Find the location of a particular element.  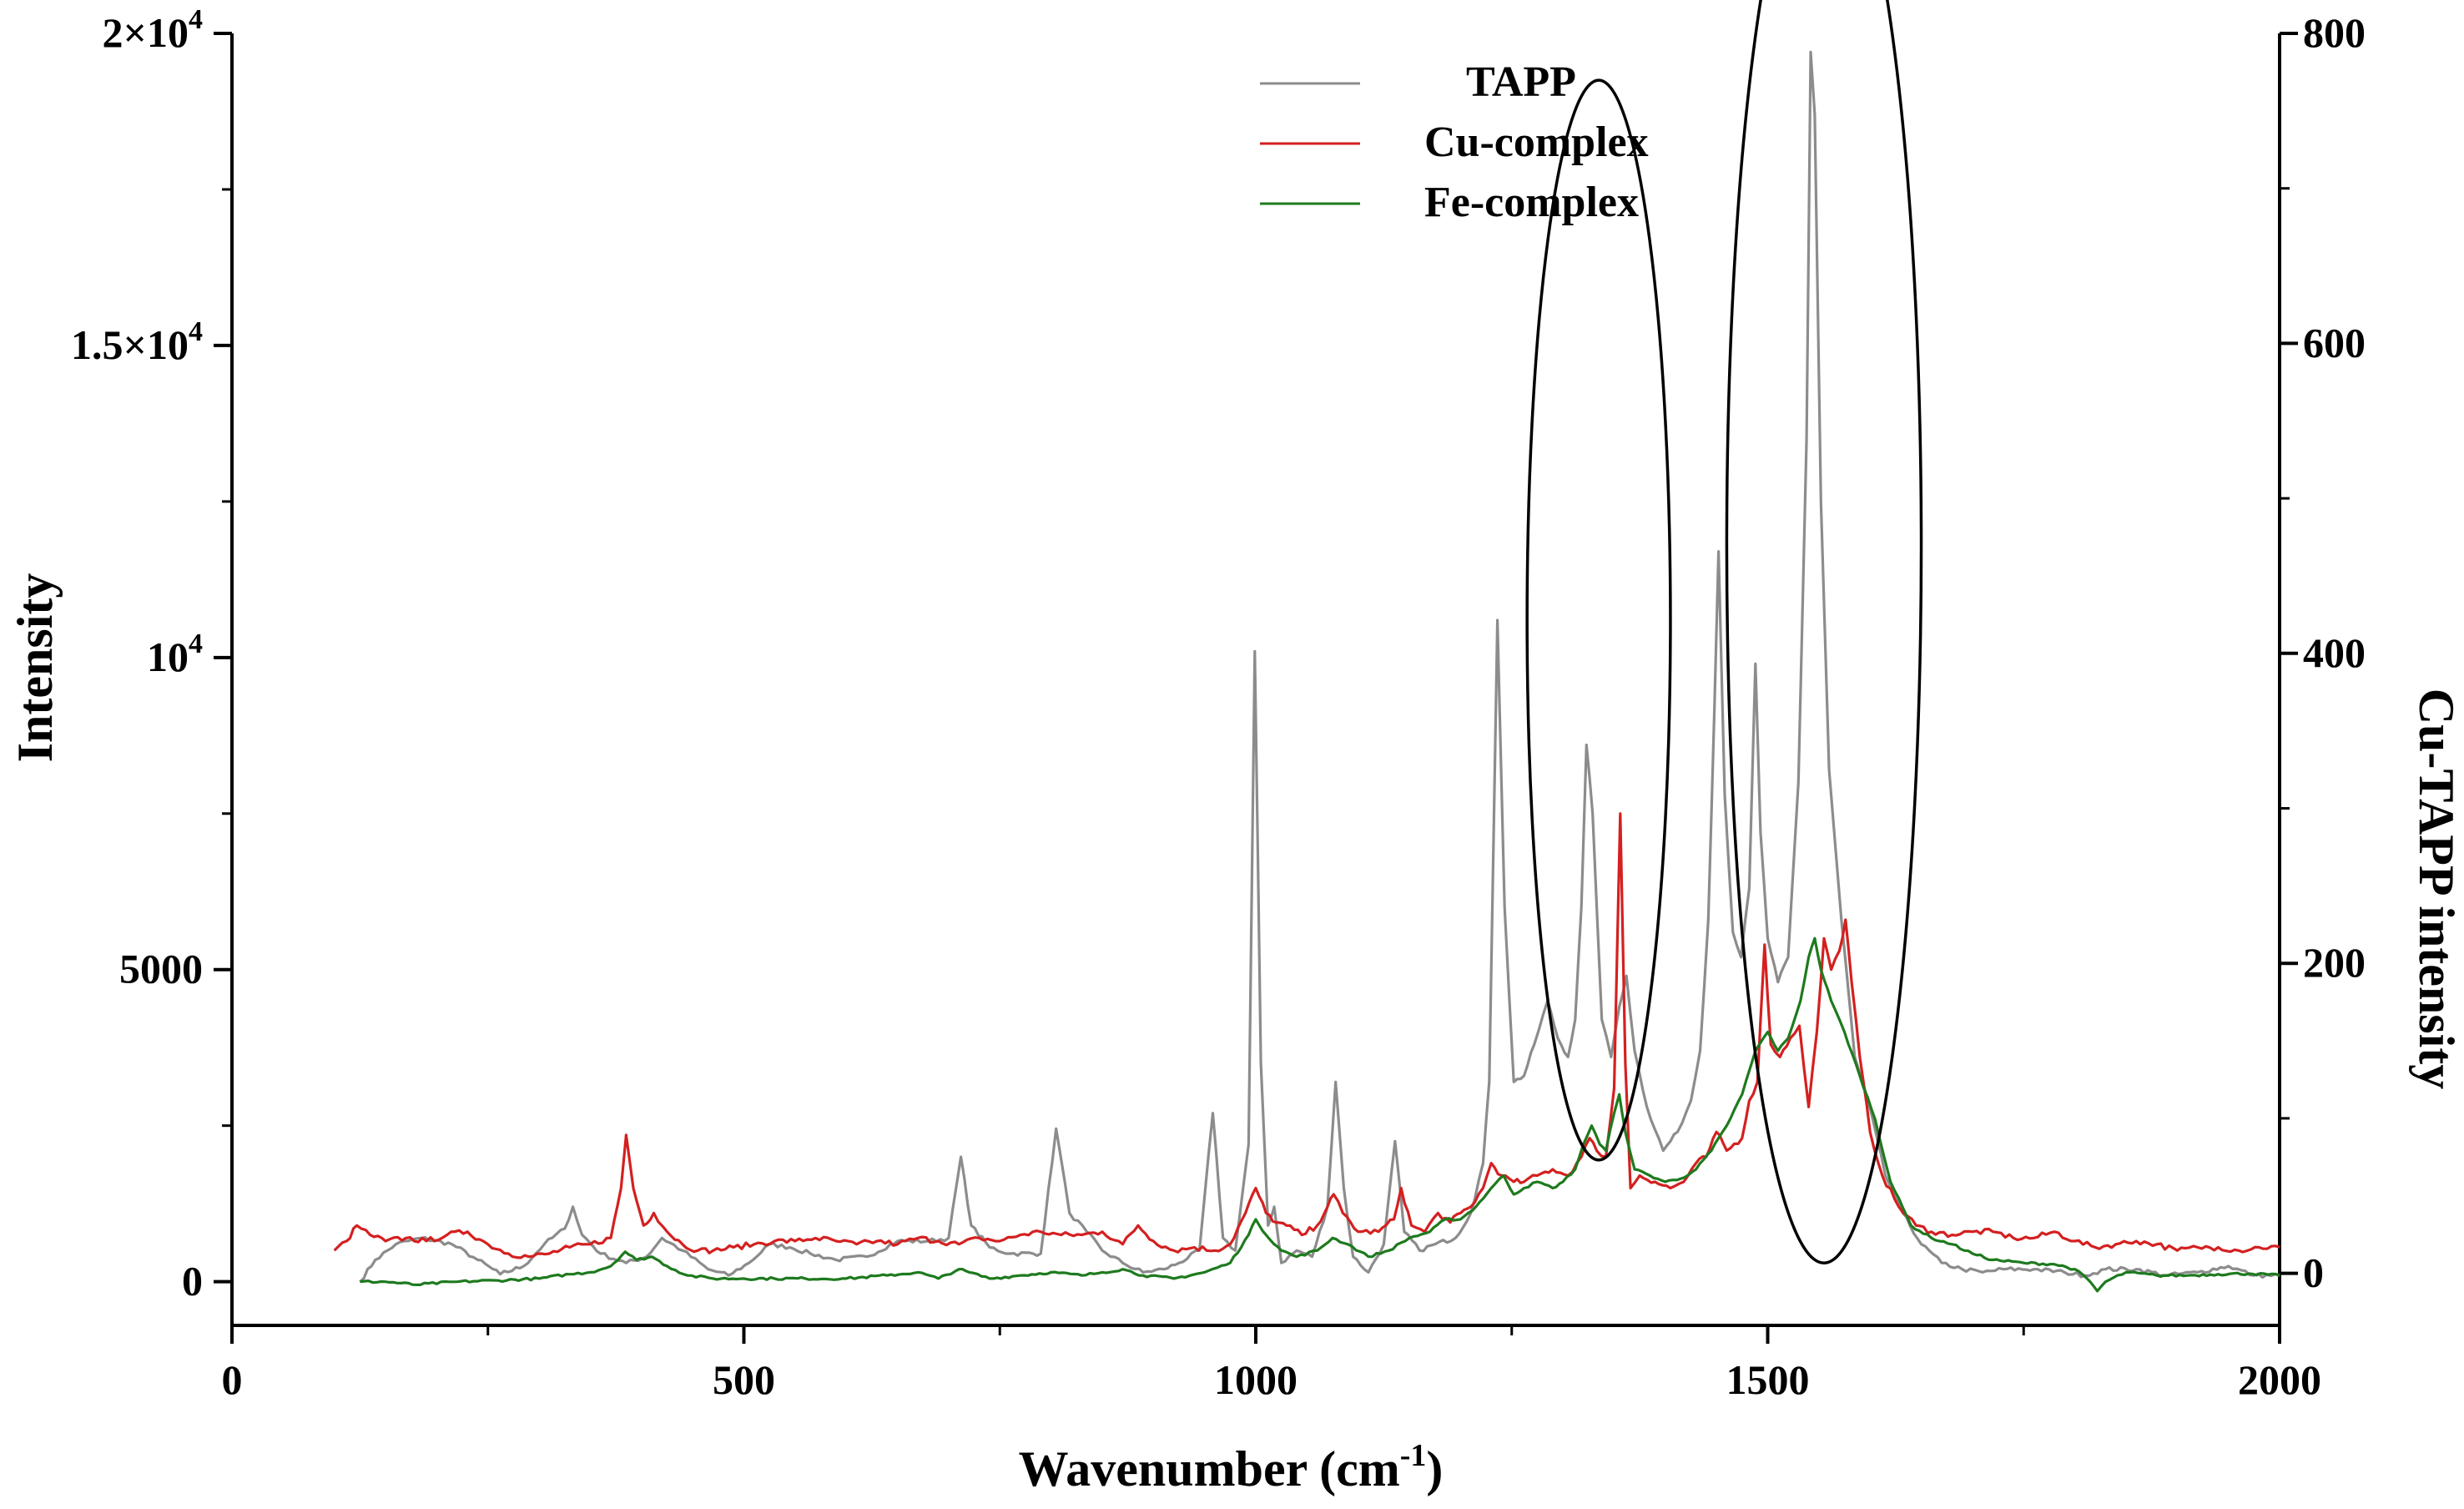

annotation-layer is located at coordinates (1724, 632).